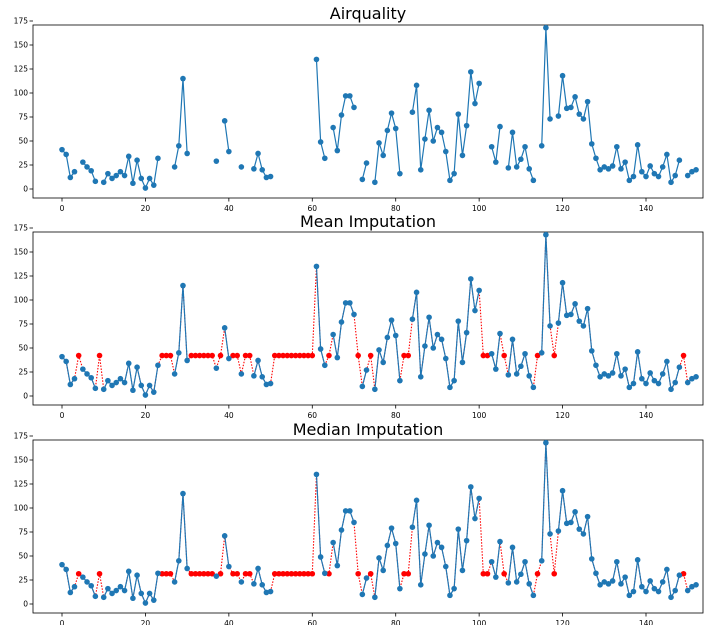  I want to click on x-tick-label: 40, so click(229, 415).